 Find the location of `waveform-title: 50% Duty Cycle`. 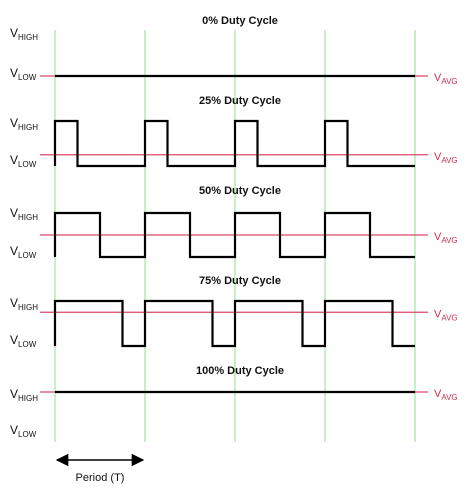

waveform-title: 50% Duty Cycle is located at coordinates (240, 191).